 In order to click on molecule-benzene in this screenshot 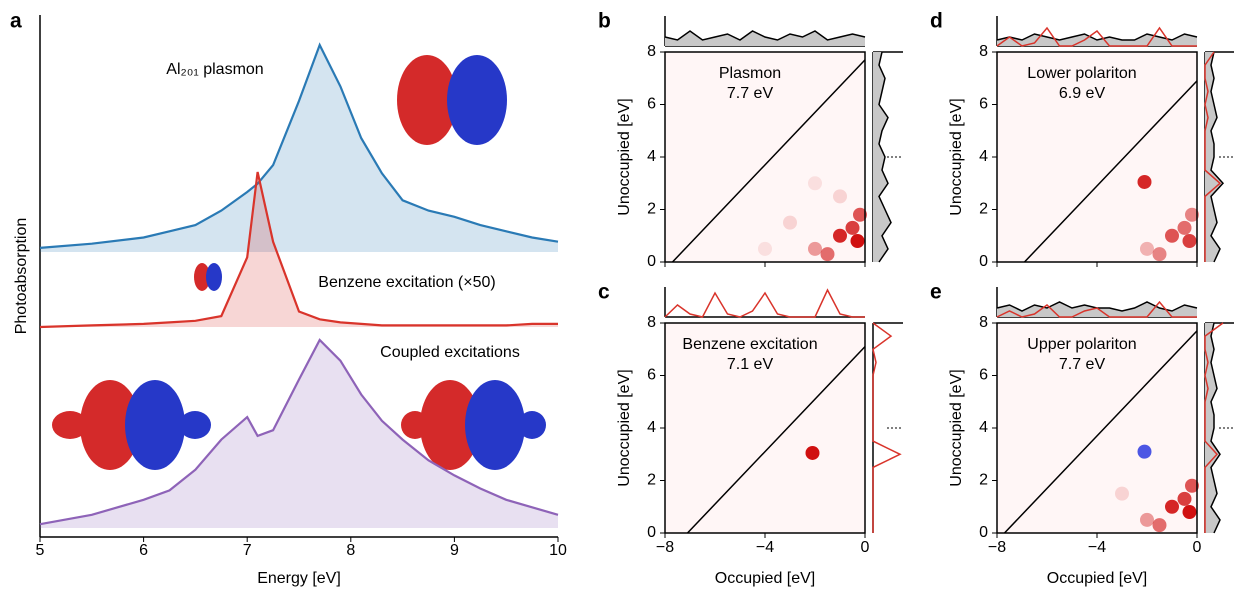, I will do `click(208, 277)`.